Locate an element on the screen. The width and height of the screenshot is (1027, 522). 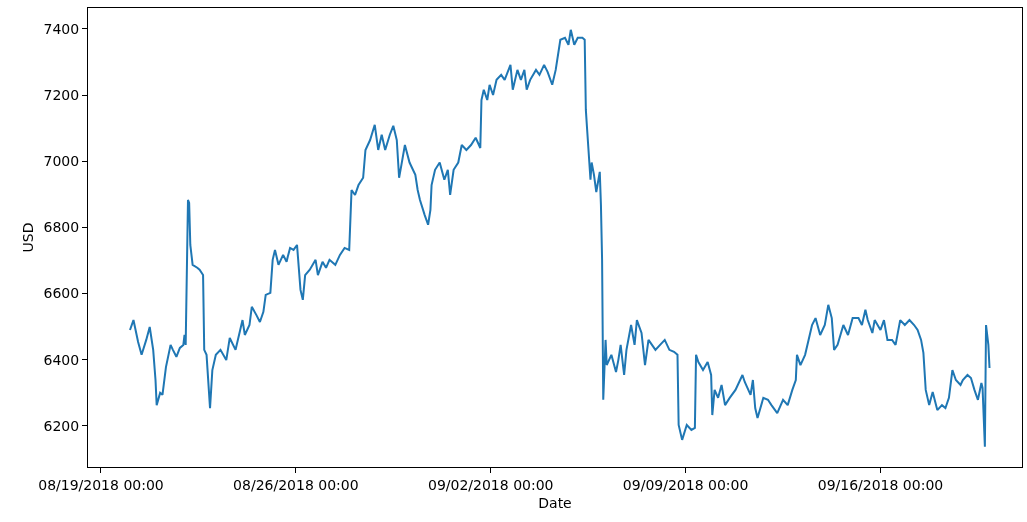
y-tick-label: 7200 is located at coordinates (61, 94).